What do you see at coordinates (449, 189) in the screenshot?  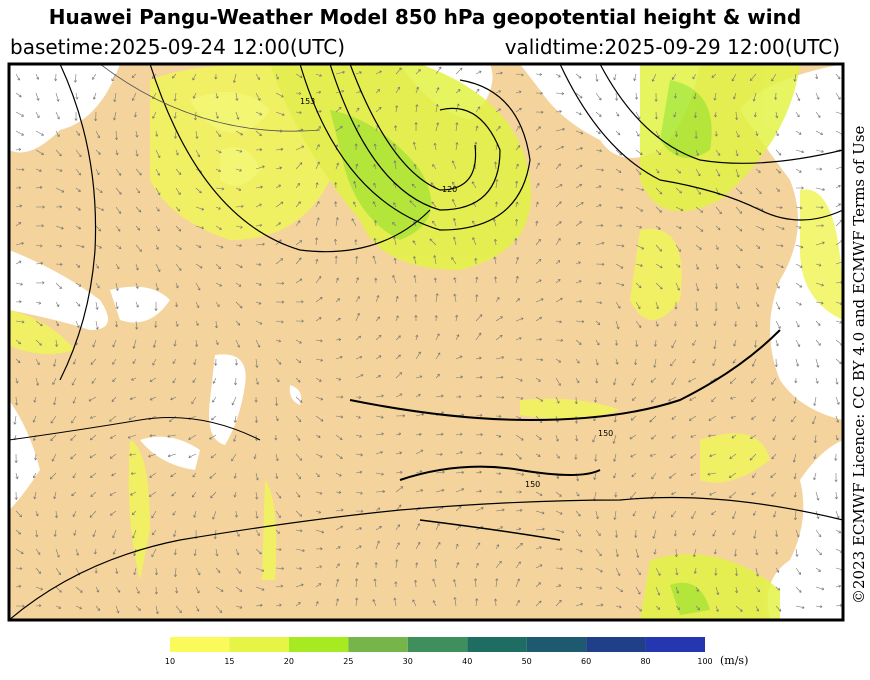 I see `contour-label: 120` at bounding box center [449, 189].